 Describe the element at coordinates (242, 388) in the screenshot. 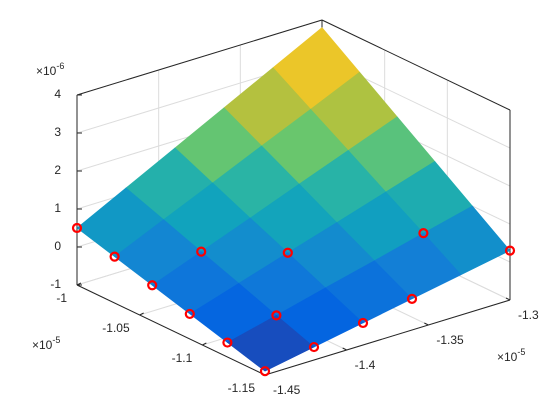

I see `x-tick-label: -1.15` at that location.